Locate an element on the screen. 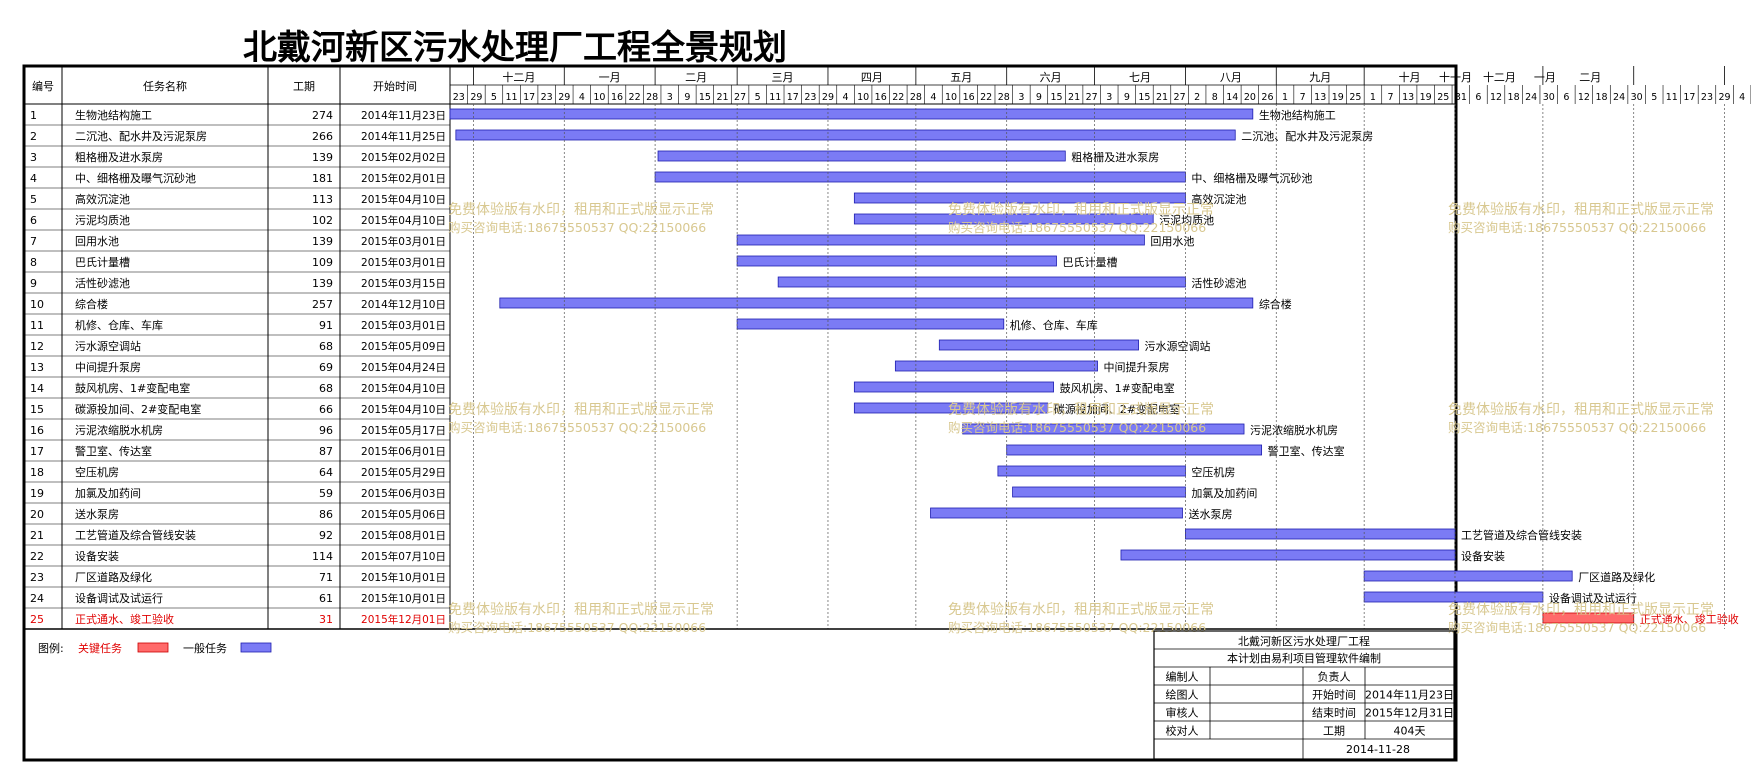 The image size is (1751, 784). title-block-project: 北戴河新区污水处理厂工程 is located at coordinates (1304, 641).